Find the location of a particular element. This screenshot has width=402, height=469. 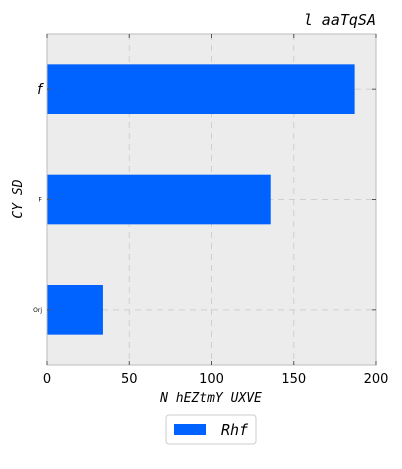

x-tick-label: 200 is located at coordinates (376, 379).